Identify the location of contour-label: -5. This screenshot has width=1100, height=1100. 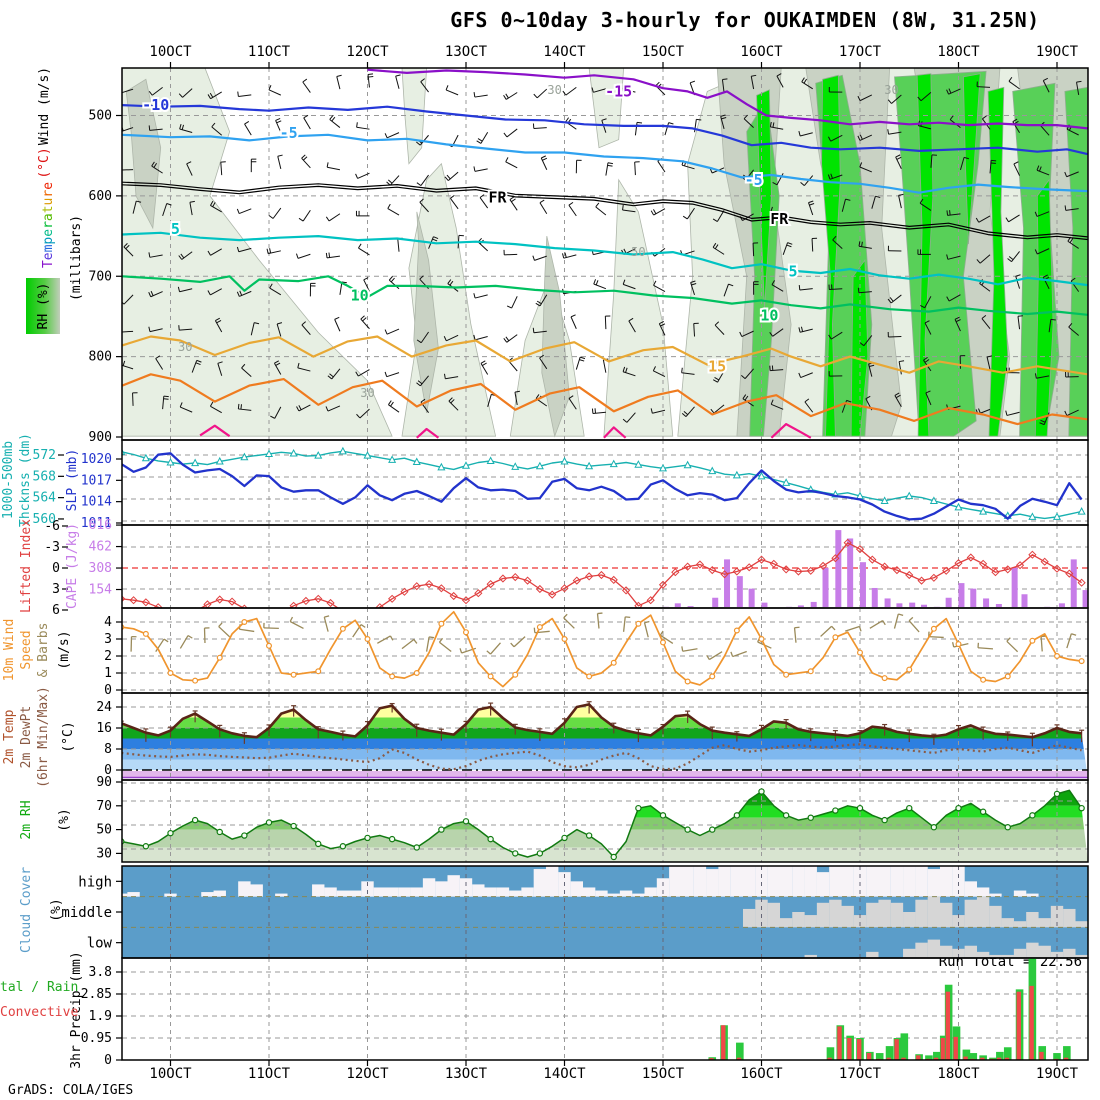
(289, 133).